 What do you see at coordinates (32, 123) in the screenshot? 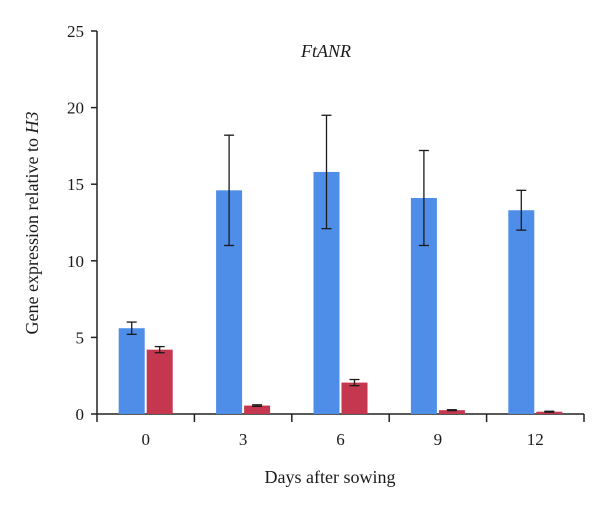
I see `y-axis-label-italic: H3` at bounding box center [32, 123].